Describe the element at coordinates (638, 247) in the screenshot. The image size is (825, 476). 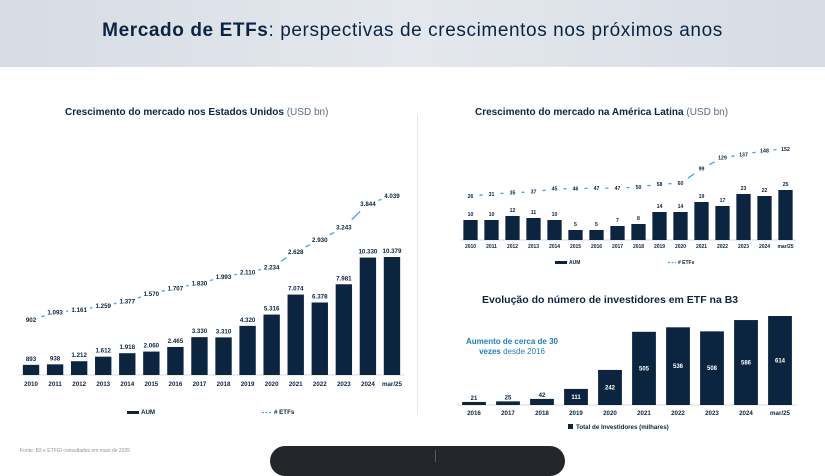
I see `latam-tick-2018: 2018` at that location.